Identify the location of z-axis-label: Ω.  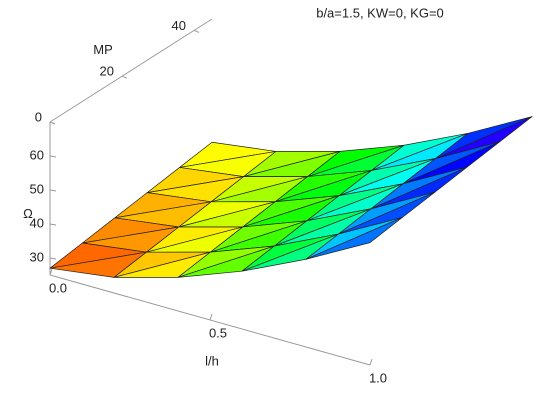
(28, 213).